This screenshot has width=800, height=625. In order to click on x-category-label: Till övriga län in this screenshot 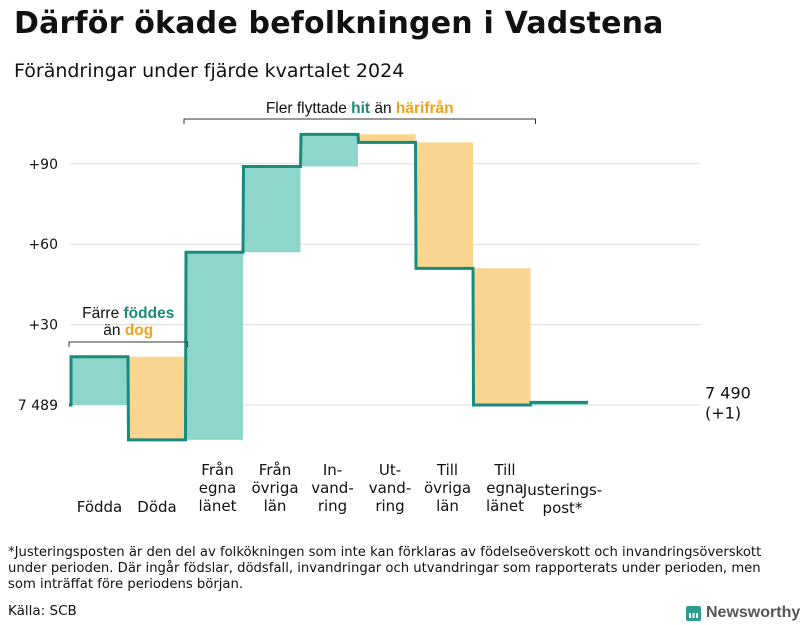, I will do `click(447, 488)`.